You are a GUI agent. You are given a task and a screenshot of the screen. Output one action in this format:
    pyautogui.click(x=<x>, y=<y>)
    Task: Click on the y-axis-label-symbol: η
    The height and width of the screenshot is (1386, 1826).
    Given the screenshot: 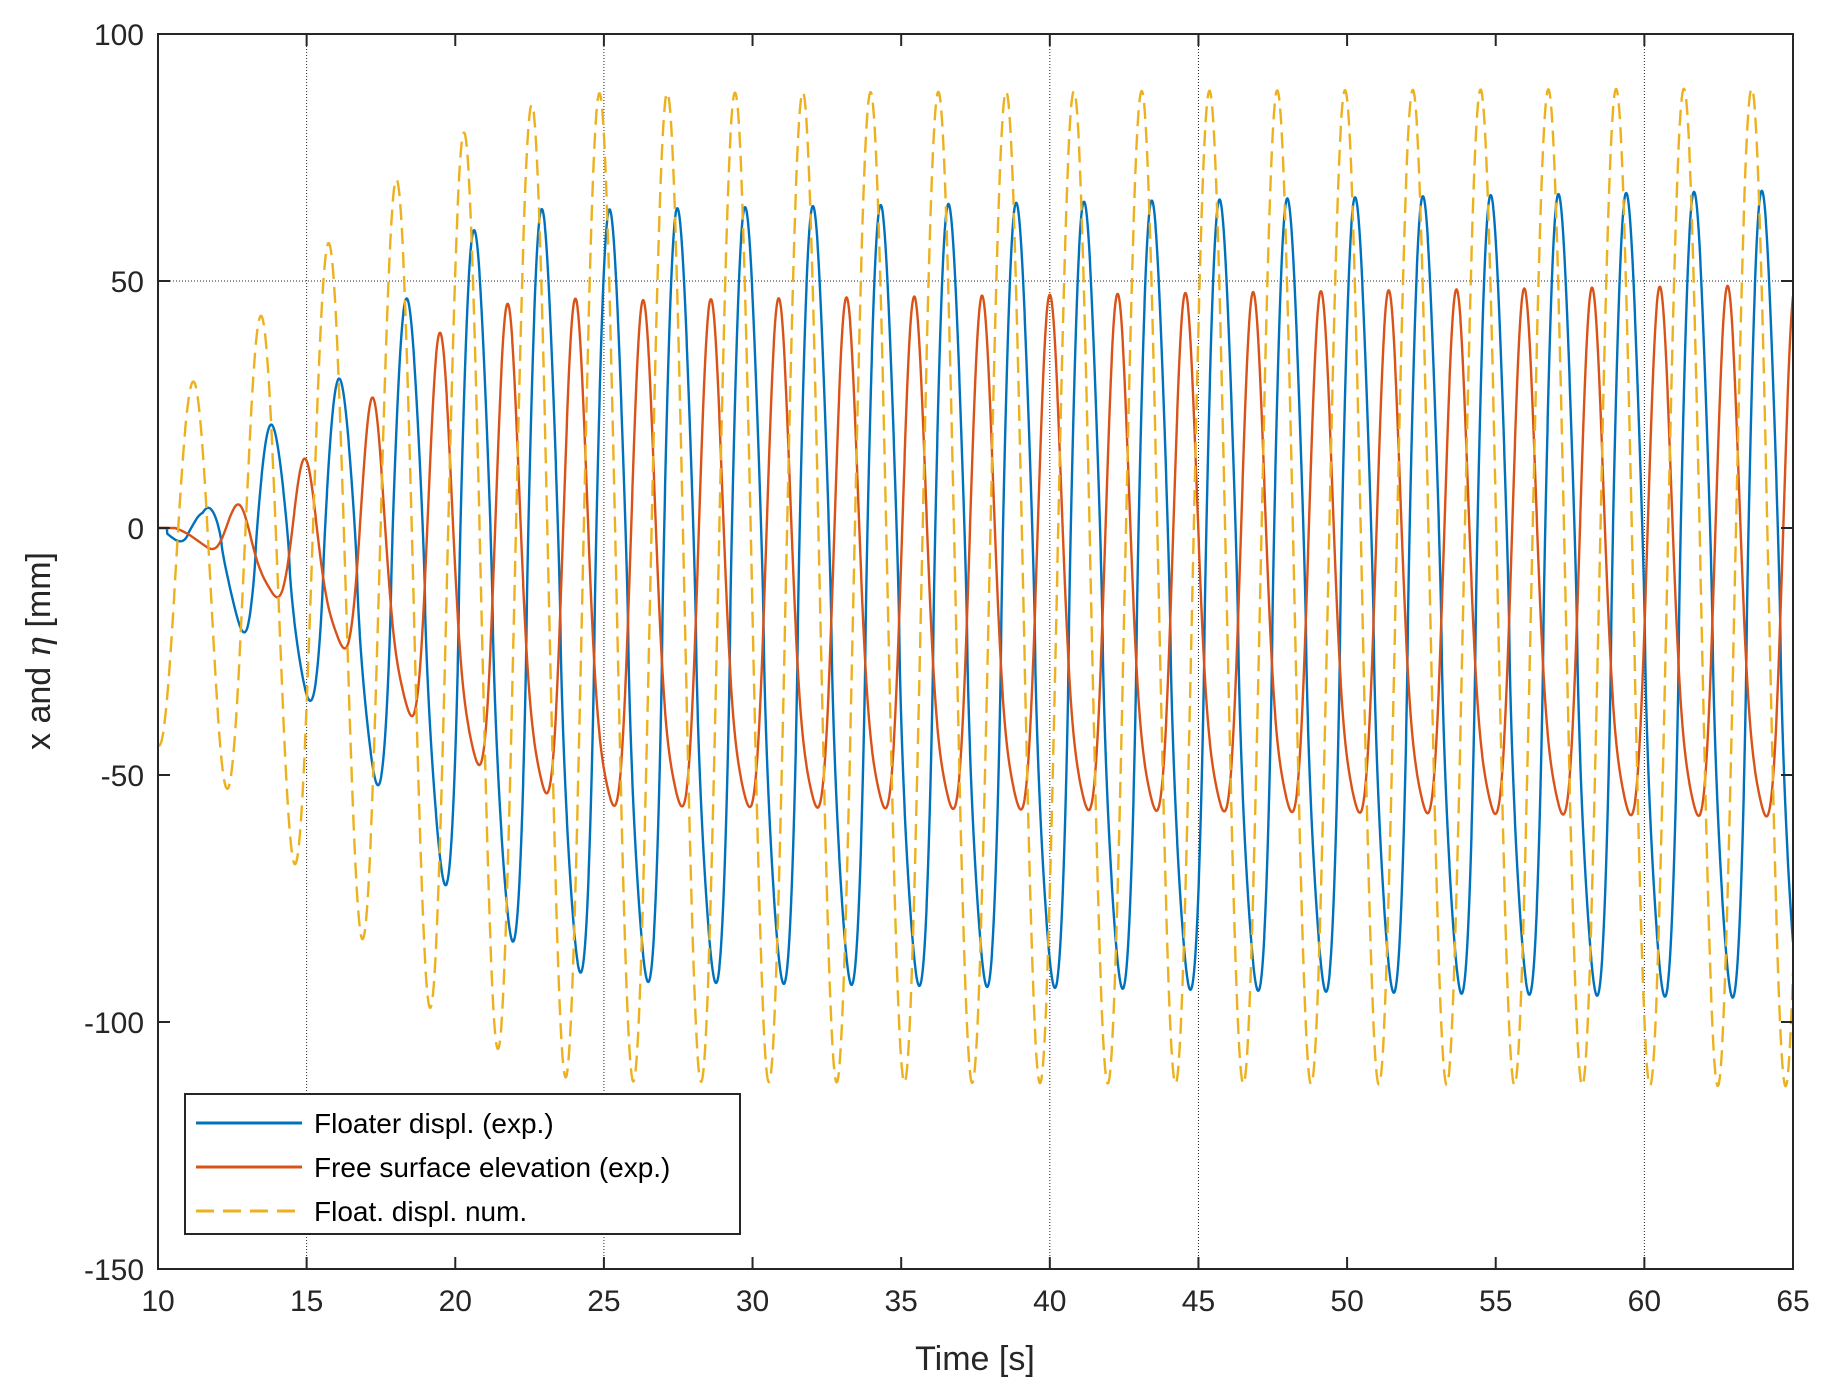 What is the action you would take?
    pyautogui.click(x=39, y=646)
    